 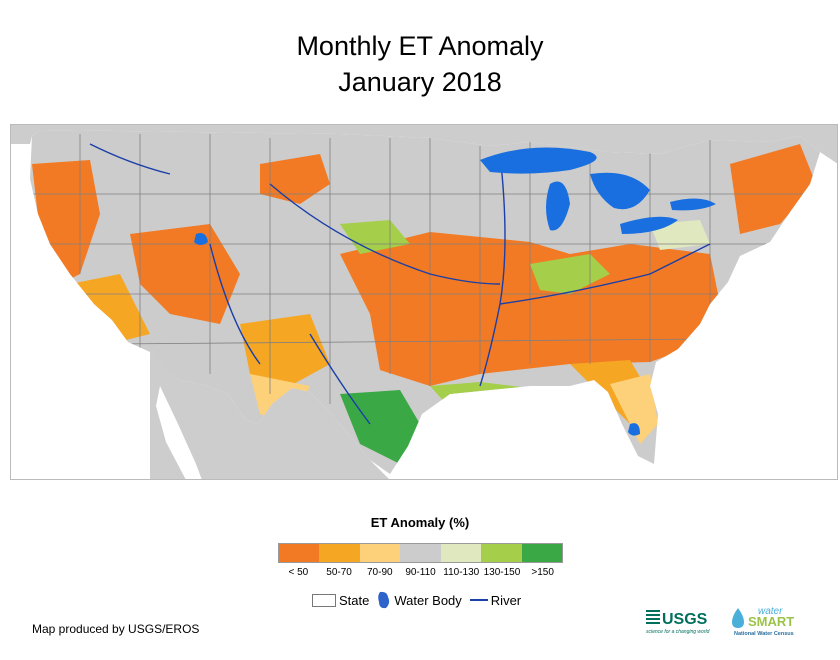 I want to click on water-body-icon, so click(x=384, y=600).